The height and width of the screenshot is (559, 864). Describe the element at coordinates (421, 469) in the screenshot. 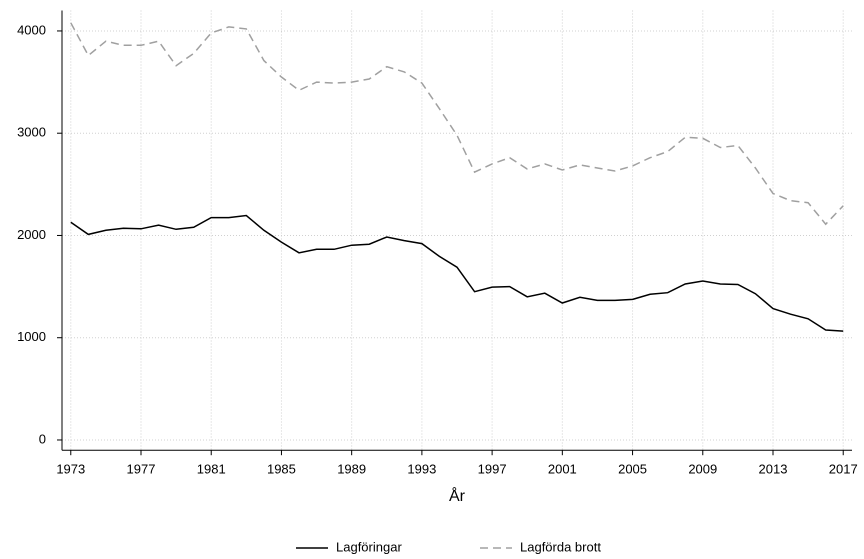

I see `x-tick-label: 1993` at that location.